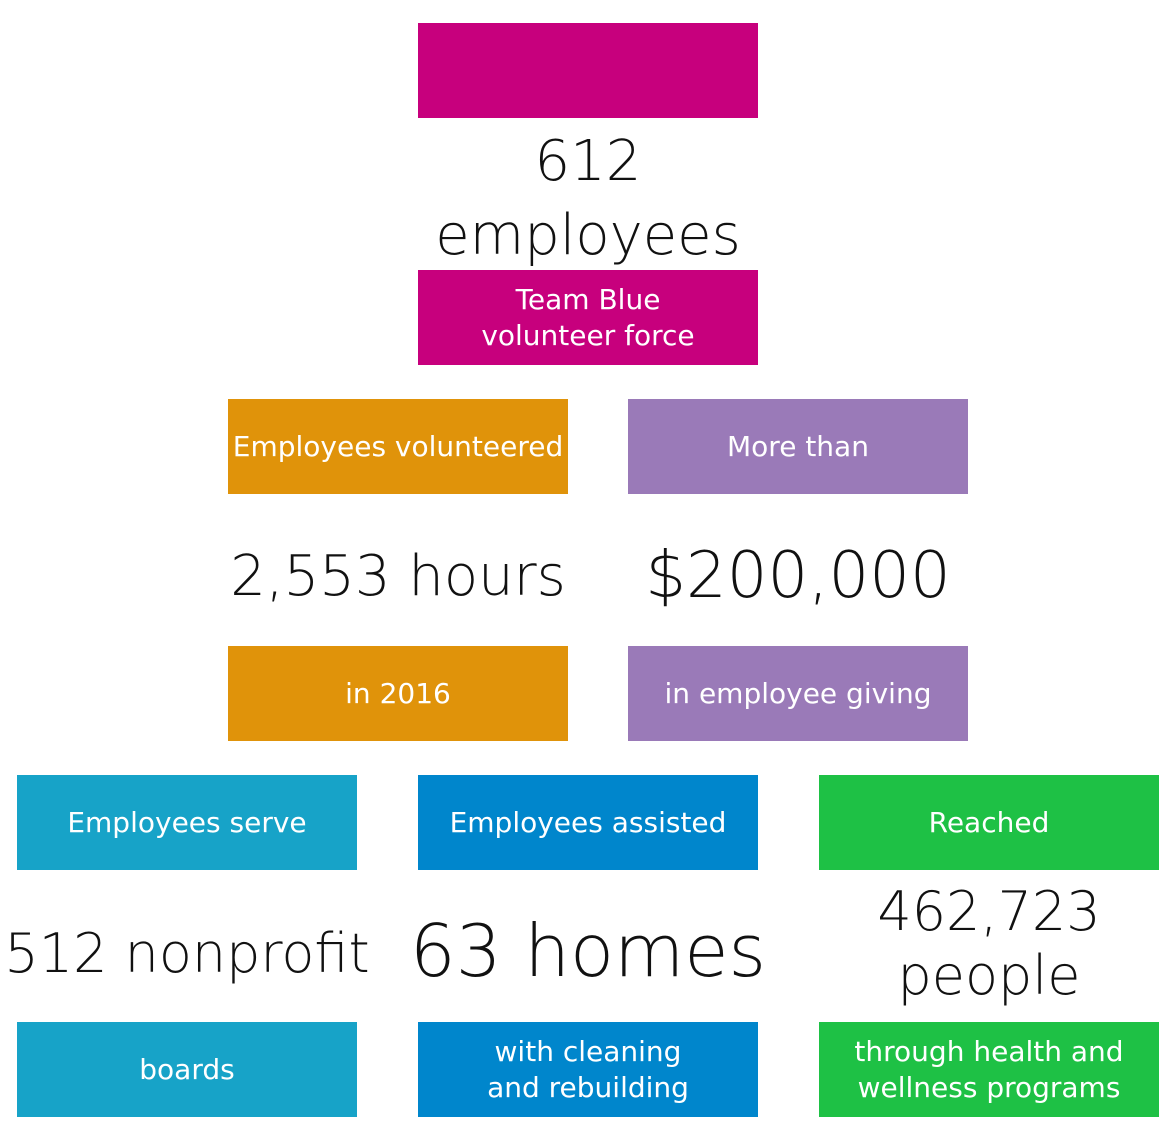 This screenshot has height=1134, width=1176. I want to click on homes-bottom-line2: and rebuilding, so click(588, 1087).